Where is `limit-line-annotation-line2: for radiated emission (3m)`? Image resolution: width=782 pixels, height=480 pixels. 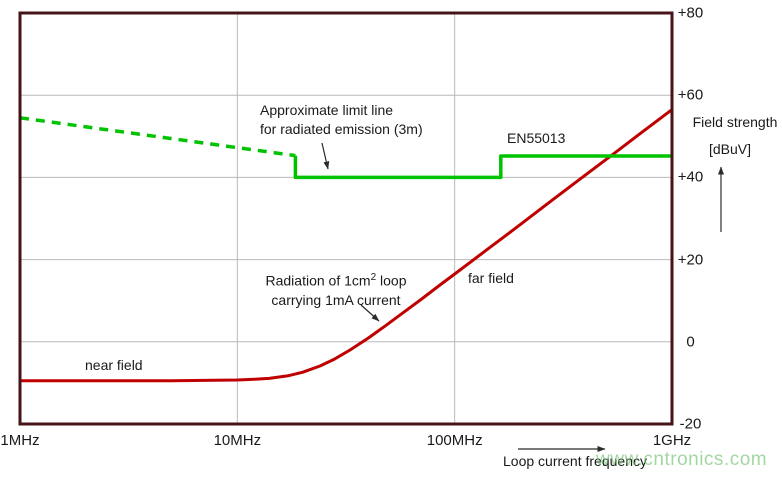 limit-line-annotation-line2: for radiated emission (3m) is located at coordinates (341, 129).